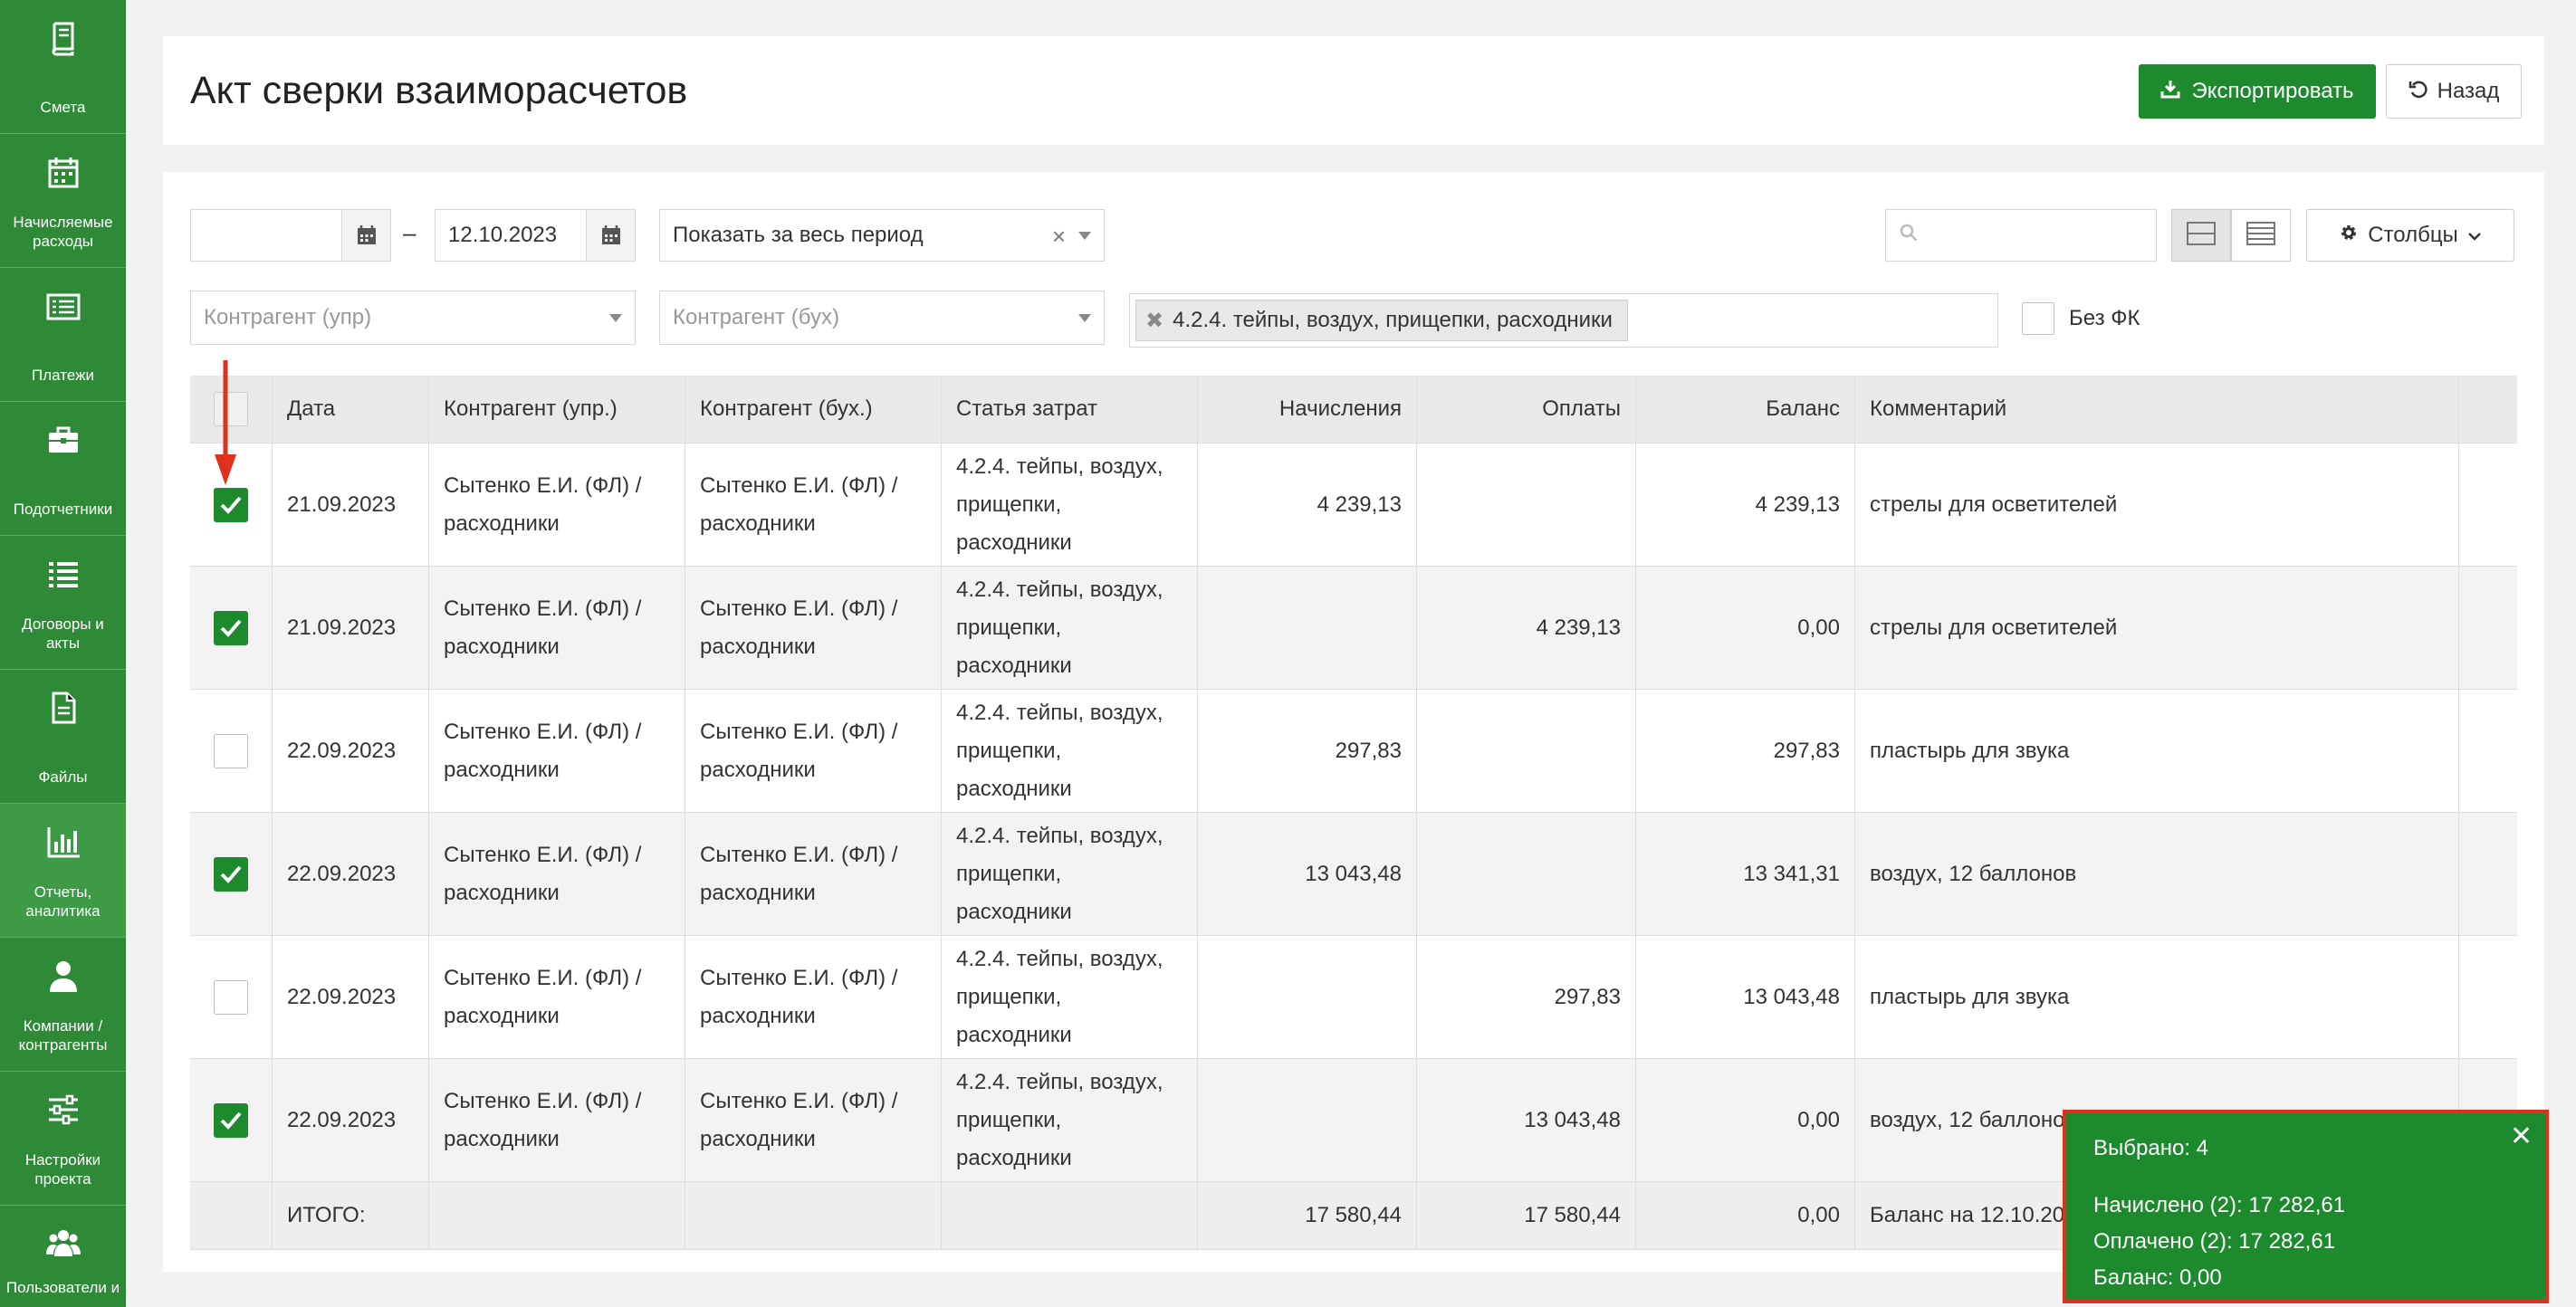 This screenshot has height=1307, width=2576. I want to click on close-icon: ✕, so click(2521, 1136).